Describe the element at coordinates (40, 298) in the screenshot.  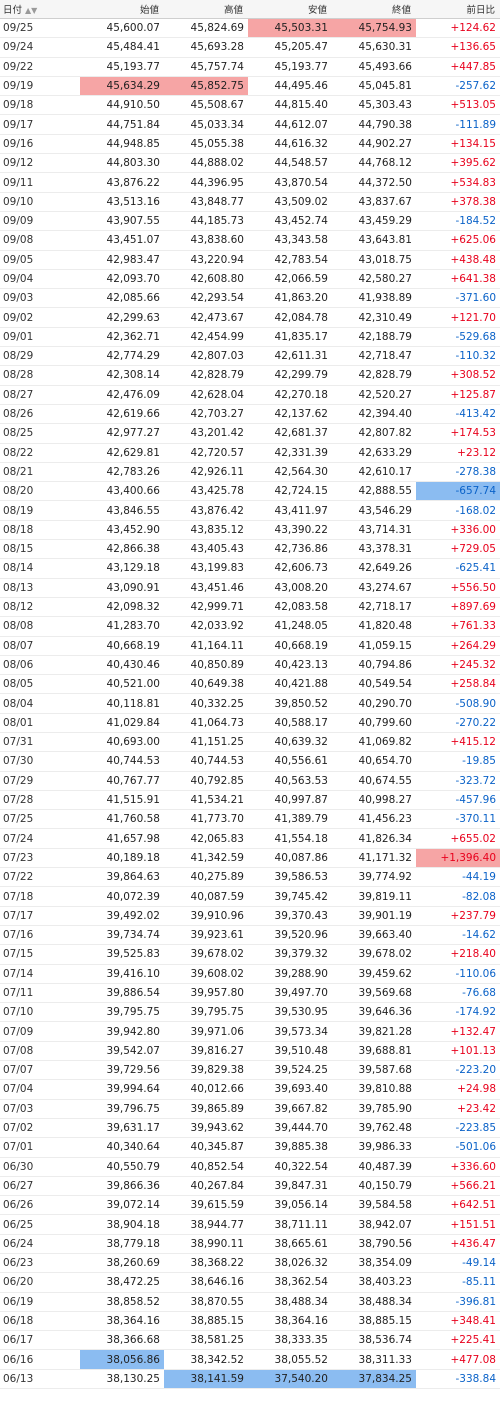
I see `cell-date: 09/03` at that location.